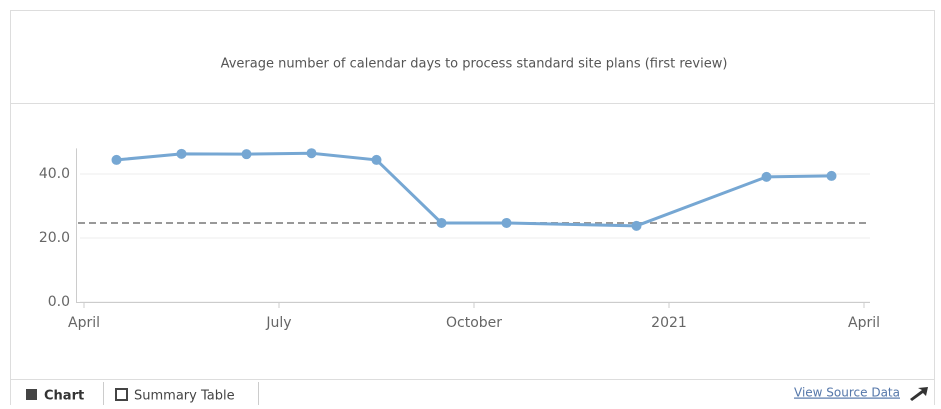 The image size is (941, 409). Describe the element at coordinates (54, 238) in the screenshot. I see `y-tick-label: 20.0` at that location.